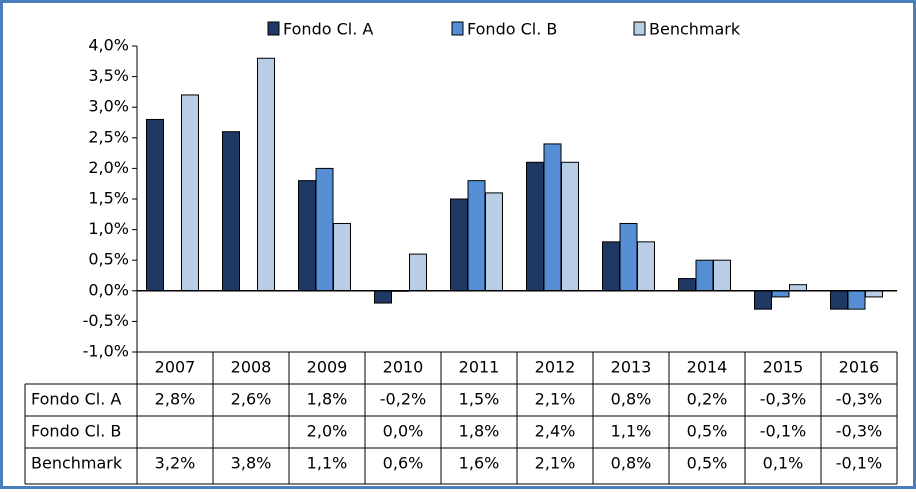  I want to click on table-value: 0,6%, so click(403, 463).